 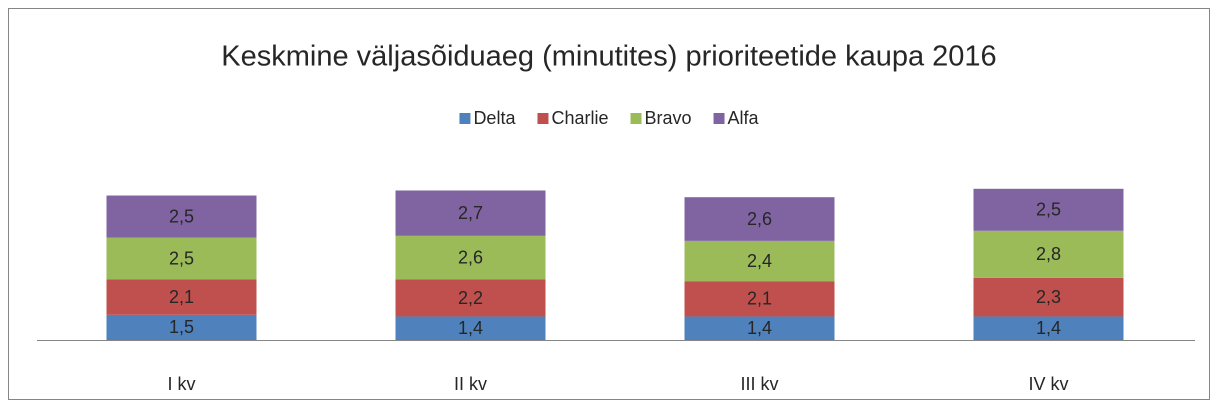 I want to click on data-label: 1,5, so click(x=181, y=327).